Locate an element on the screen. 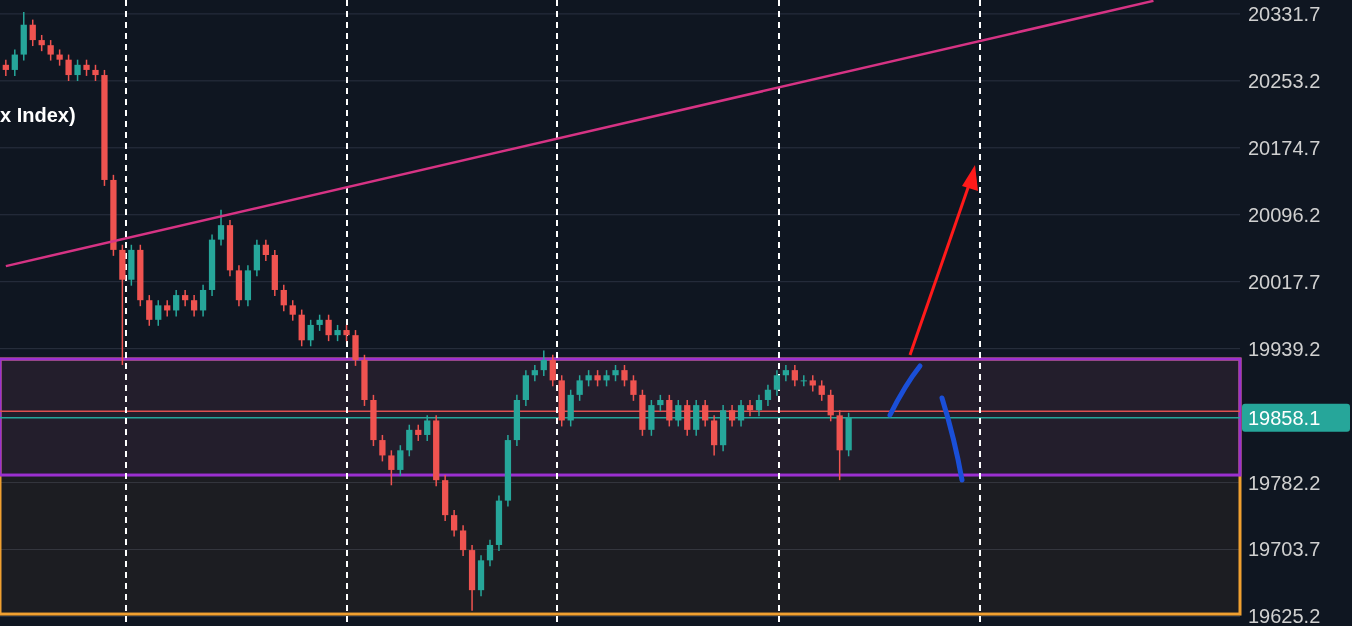 This screenshot has height=626, width=1352. ref-line-label: 19858.1 is located at coordinates (1284, 417).